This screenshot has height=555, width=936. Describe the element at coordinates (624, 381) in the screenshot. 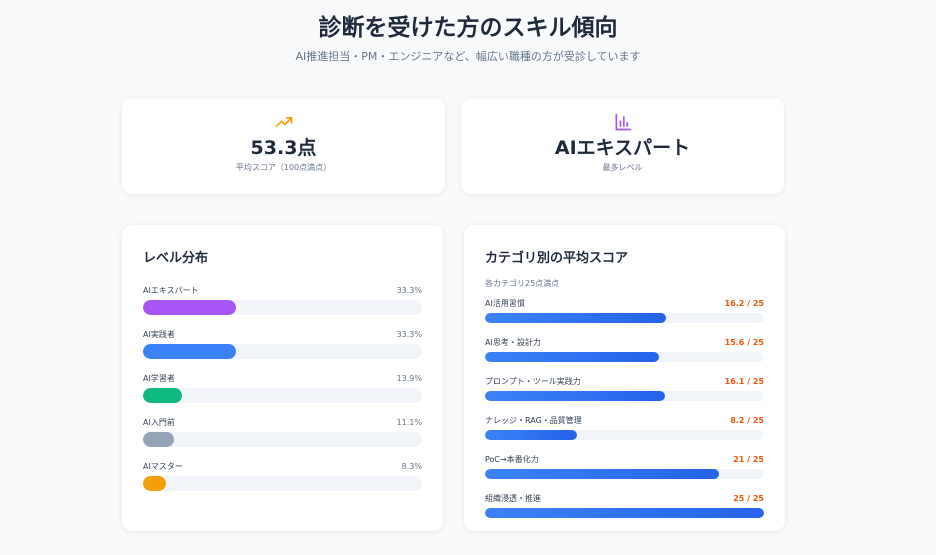

I see `category-row-head: プロンプト・ツール実践力 16.1 / 25` at that location.